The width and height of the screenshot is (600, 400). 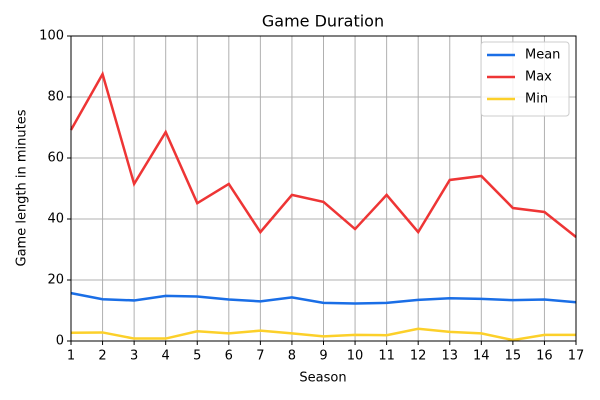 I want to click on chart-title: Game Duration, so click(x=323, y=21).